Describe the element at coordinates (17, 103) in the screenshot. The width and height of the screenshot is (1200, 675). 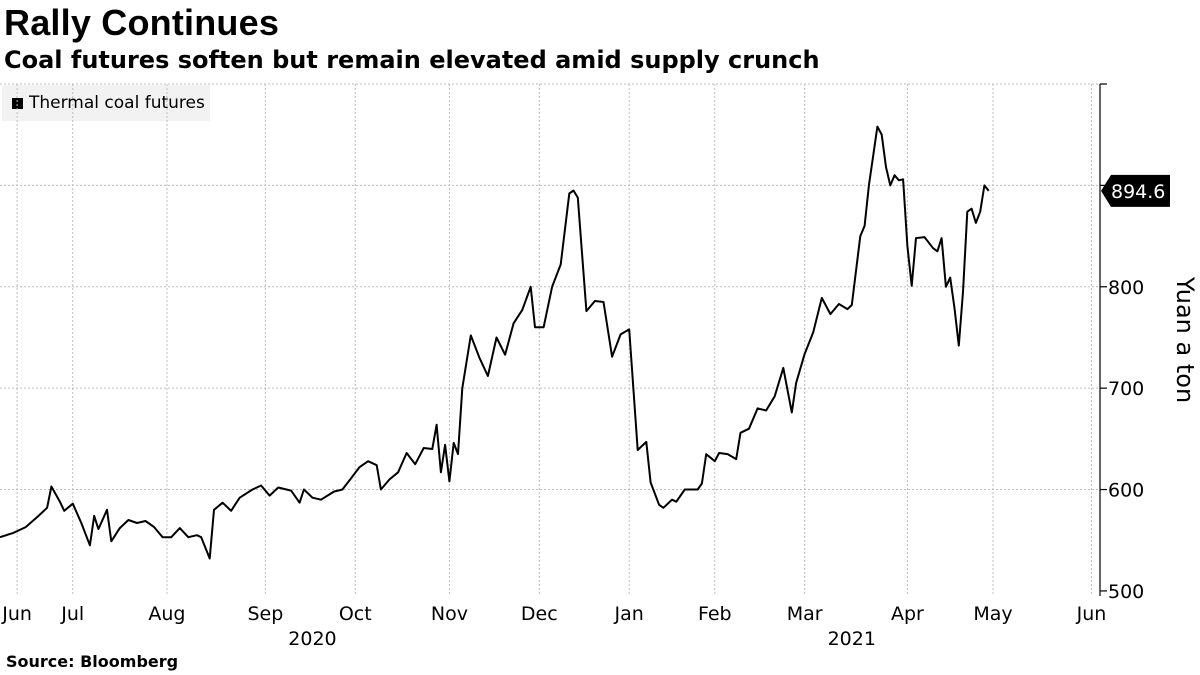
I see `legend-swatch` at that location.